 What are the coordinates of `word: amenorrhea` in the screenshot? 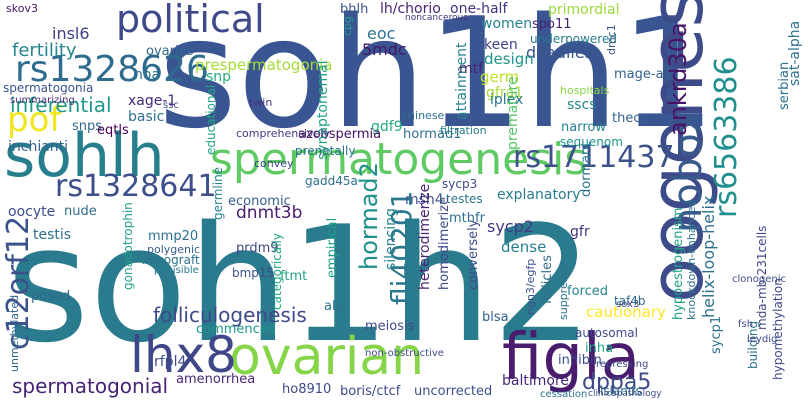 It's located at (216, 379).